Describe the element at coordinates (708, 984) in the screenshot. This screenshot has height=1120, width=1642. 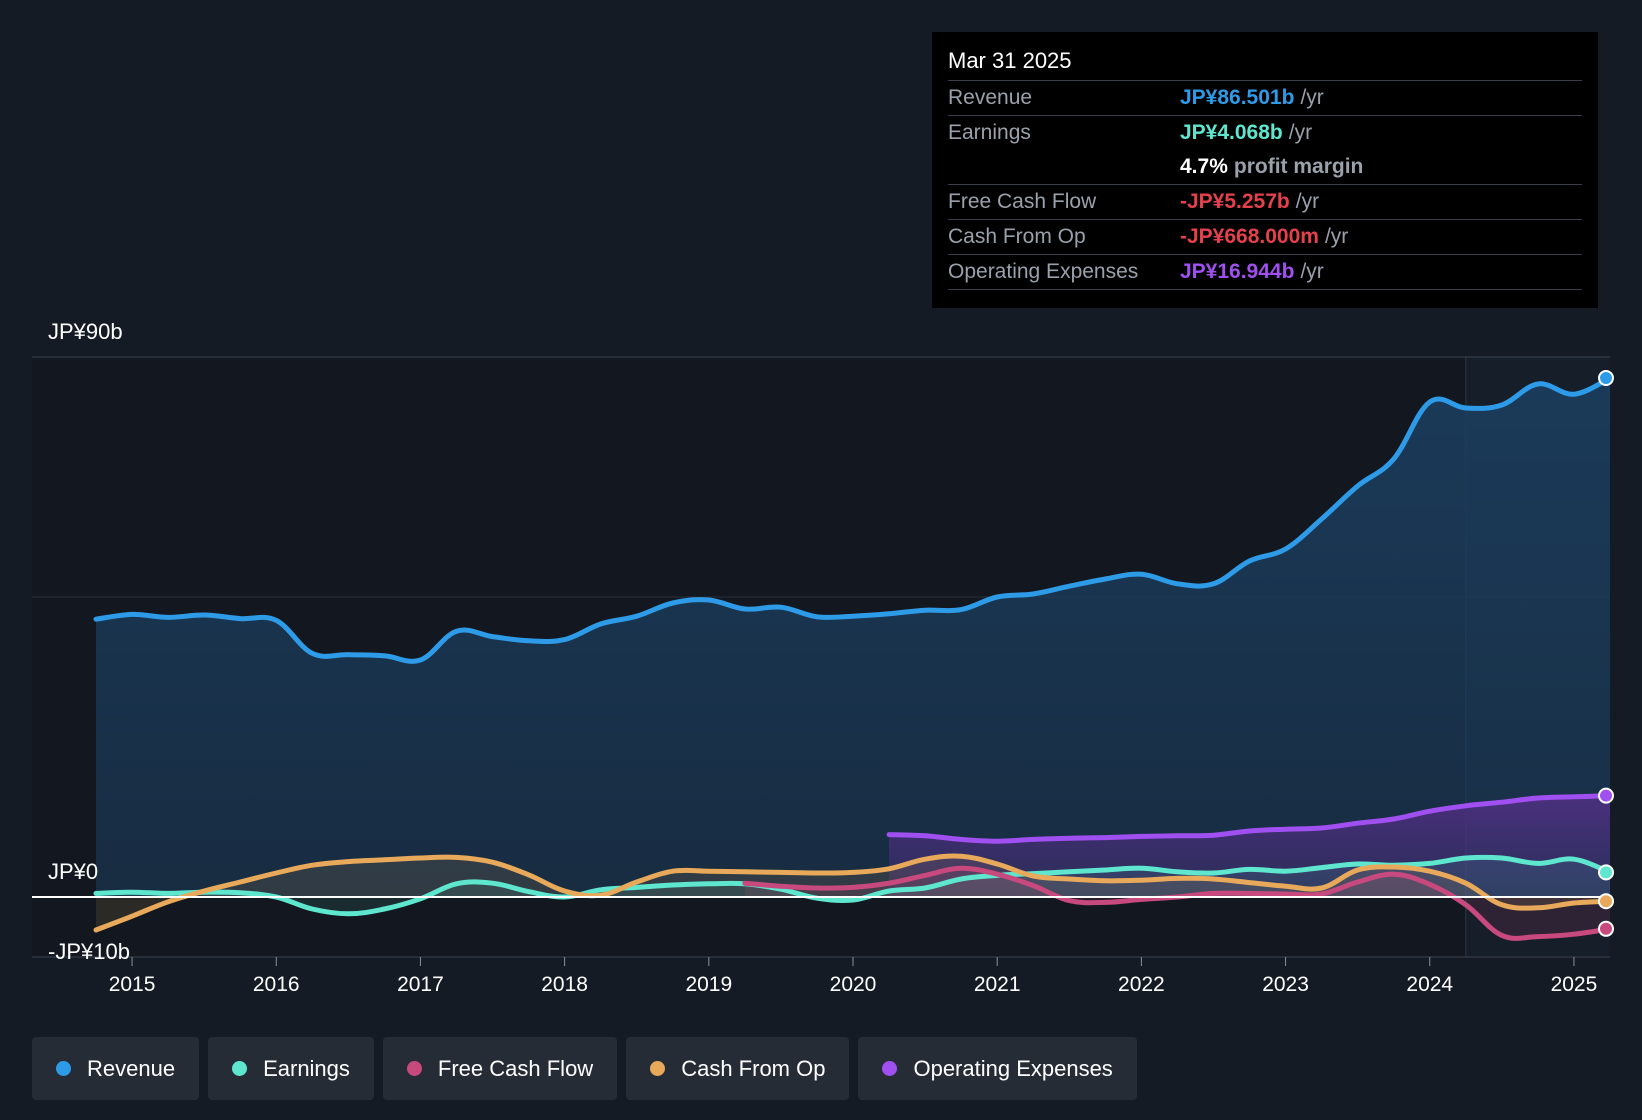
I see `x-tick-label: 2019` at that location.